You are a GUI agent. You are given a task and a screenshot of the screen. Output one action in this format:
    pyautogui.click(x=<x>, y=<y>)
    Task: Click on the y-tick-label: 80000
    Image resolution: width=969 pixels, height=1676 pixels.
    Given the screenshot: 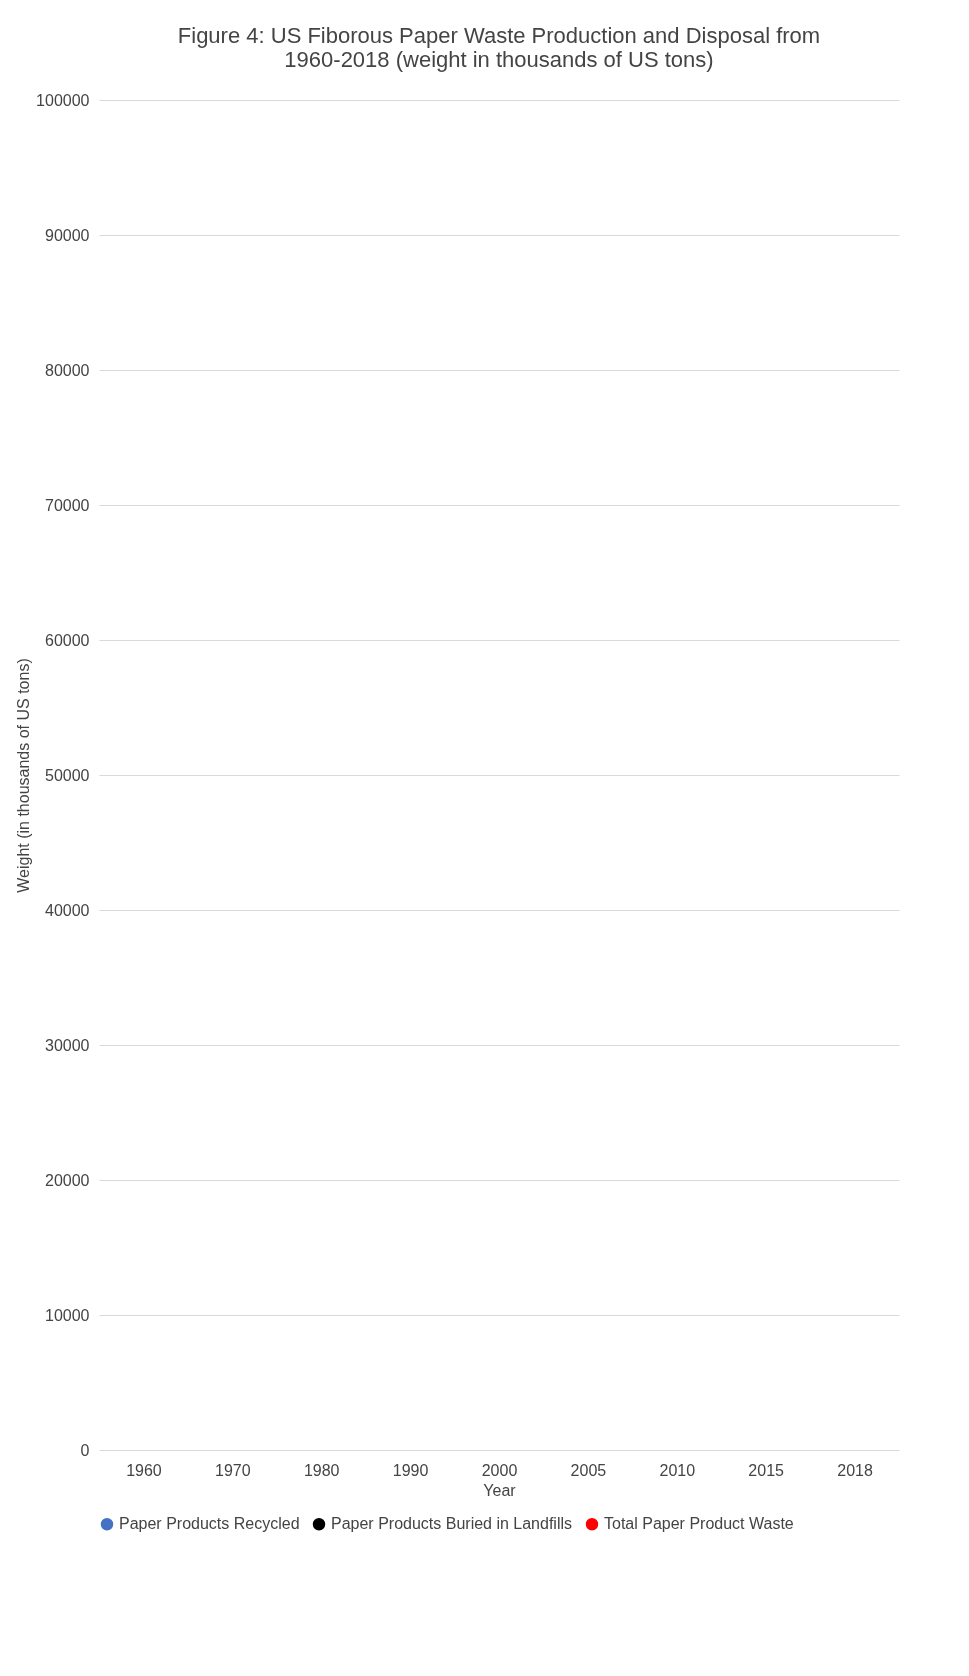 What is the action you would take?
    pyautogui.click(x=67, y=370)
    